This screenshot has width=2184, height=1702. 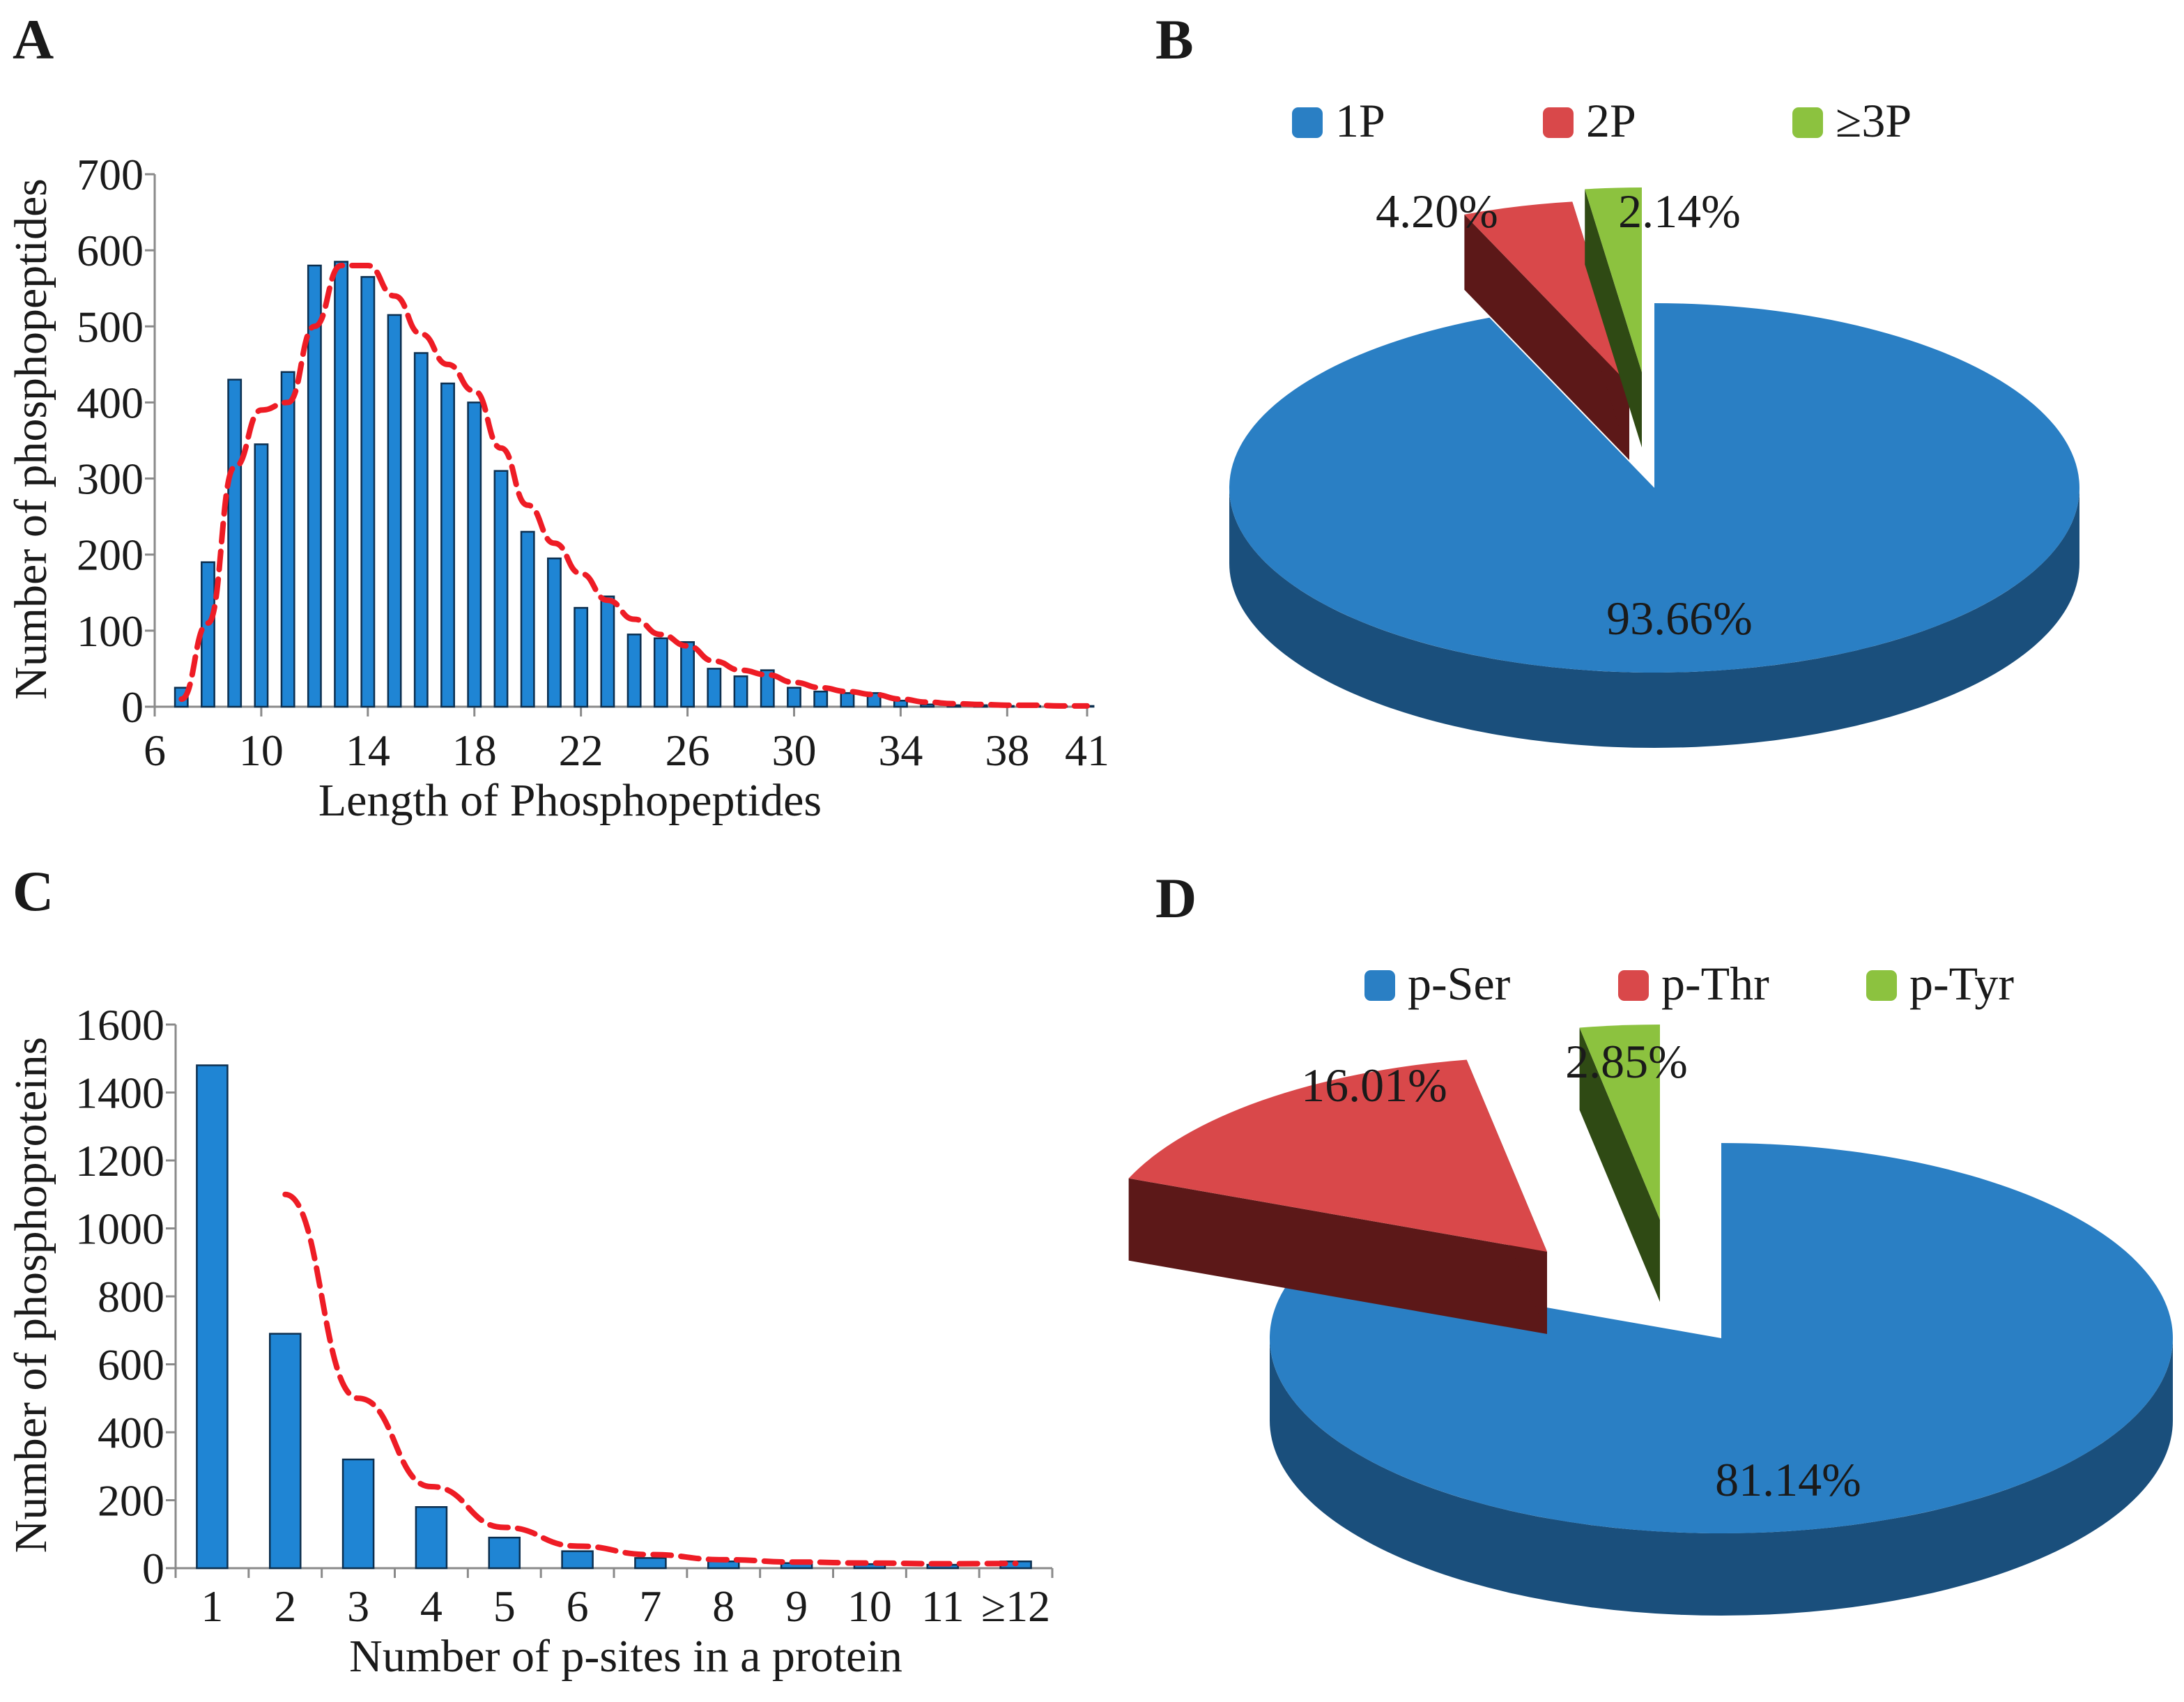 What do you see at coordinates (625, 1656) in the screenshot?
I see `panel-c-x-axis-title: Number of p-sites in a protein` at bounding box center [625, 1656].